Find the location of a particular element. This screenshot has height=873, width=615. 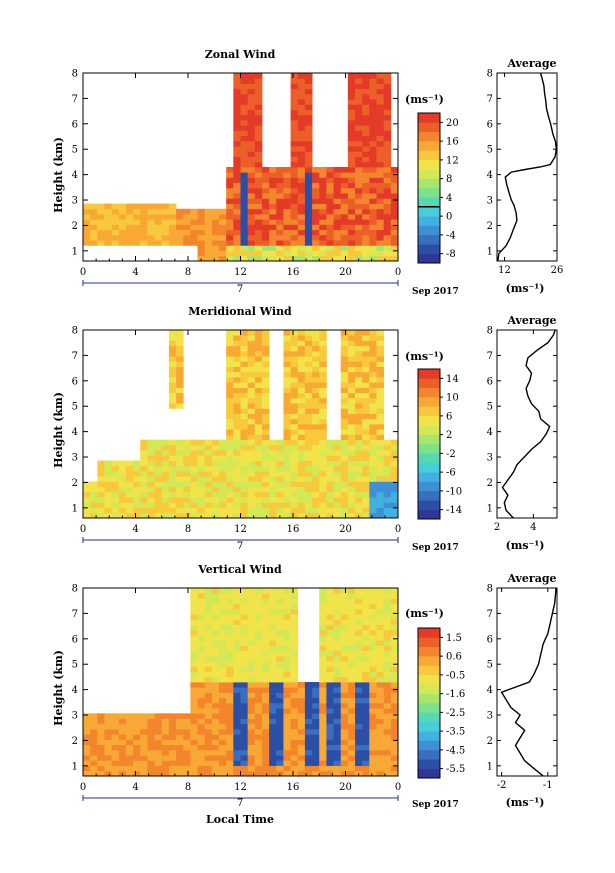

x-tick-label: 20 is located at coordinates (345, 787).